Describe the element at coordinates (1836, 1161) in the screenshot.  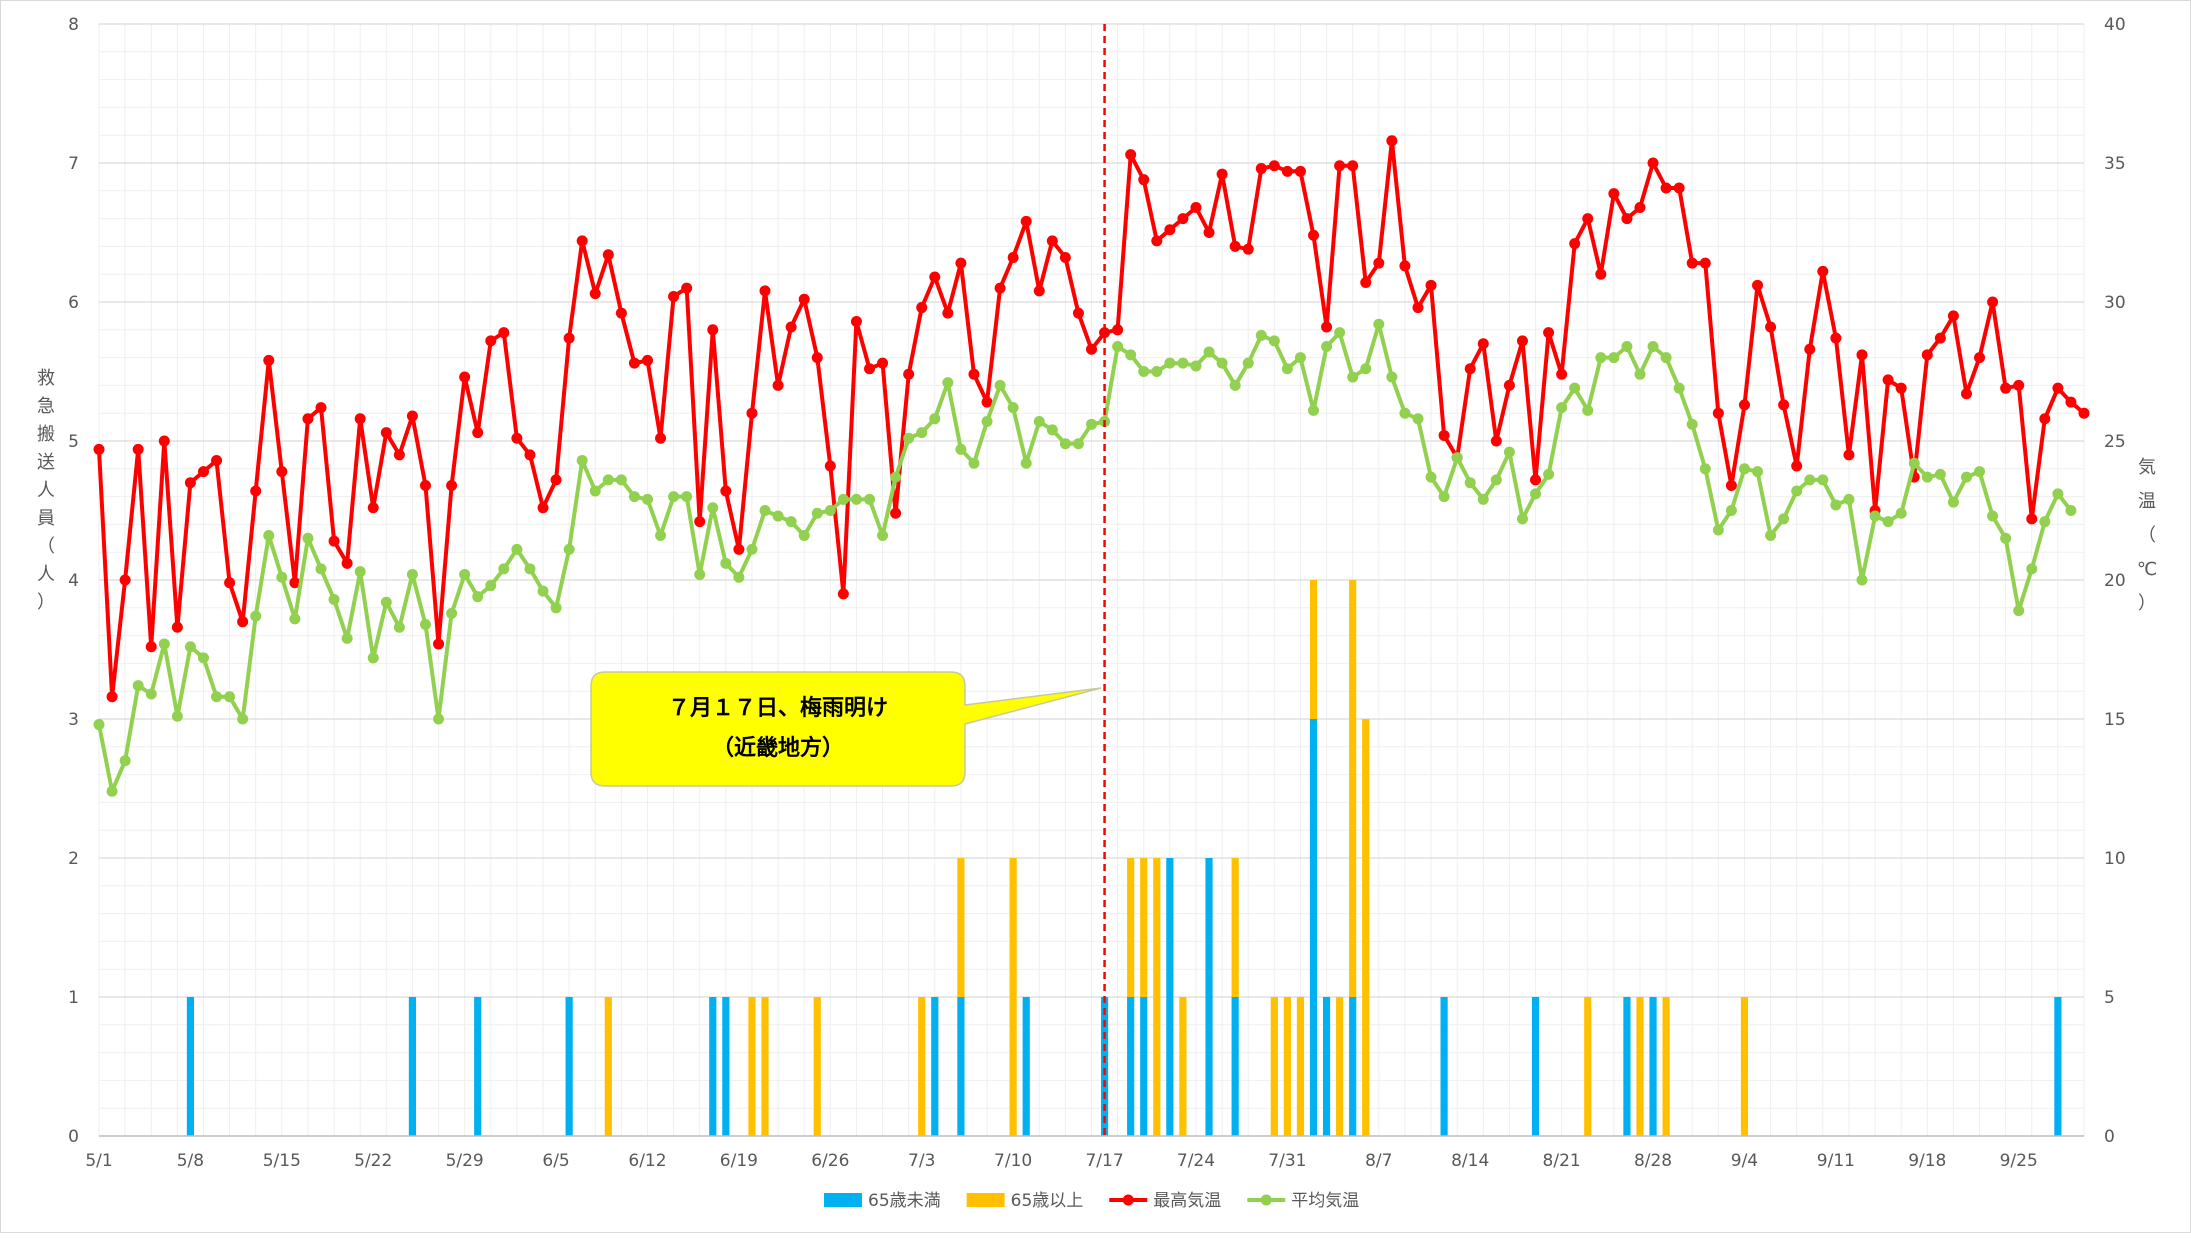
I see `x-tick-label: 9/11` at that location.